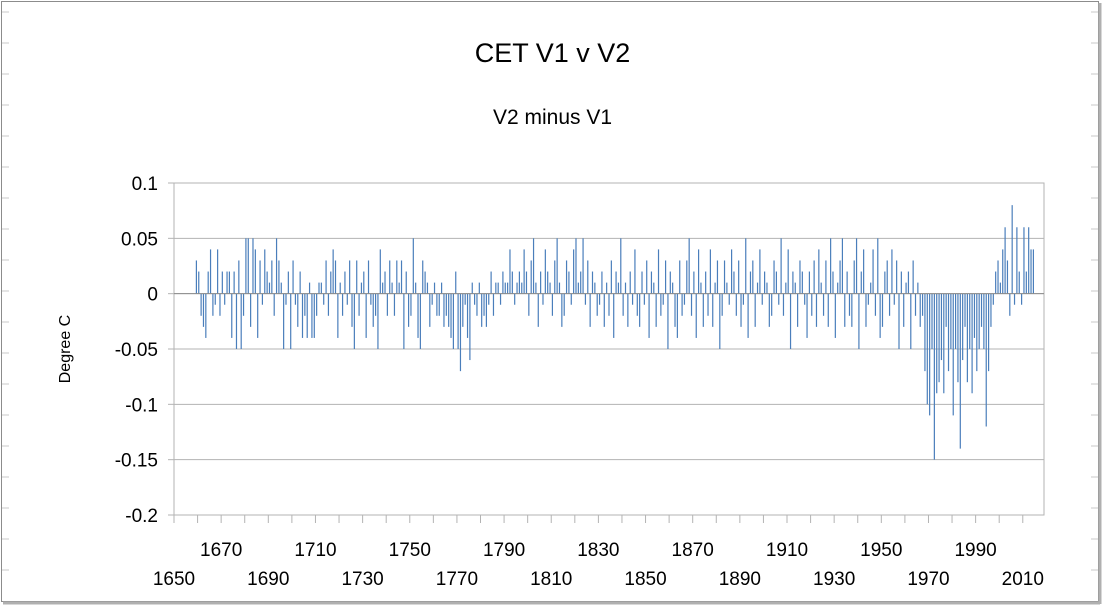  Describe the element at coordinates (410, 550) in the screenshot. I see `x-tick-label: 1750` at that location.